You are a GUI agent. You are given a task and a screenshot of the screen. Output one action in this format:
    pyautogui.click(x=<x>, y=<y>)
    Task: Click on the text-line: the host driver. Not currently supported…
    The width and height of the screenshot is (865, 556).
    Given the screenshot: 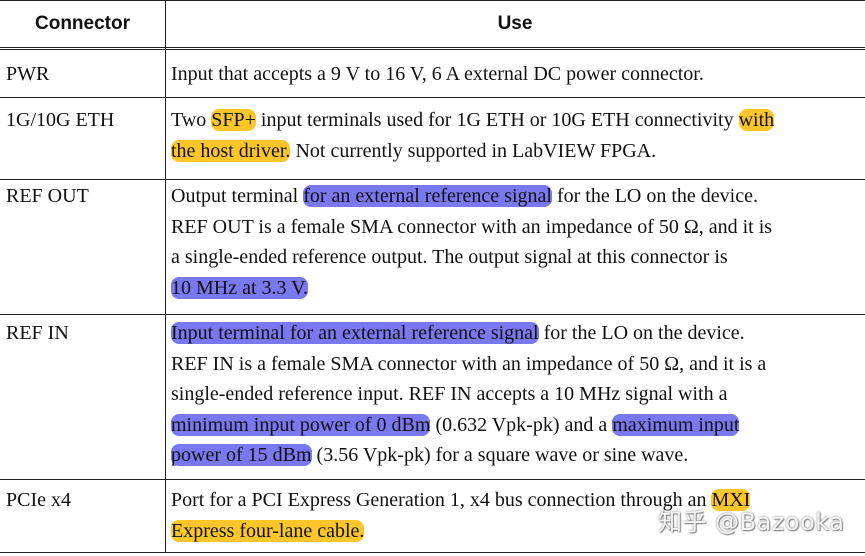 What is the action you would take?
    pyautogui.click(x=472, y=151)
    